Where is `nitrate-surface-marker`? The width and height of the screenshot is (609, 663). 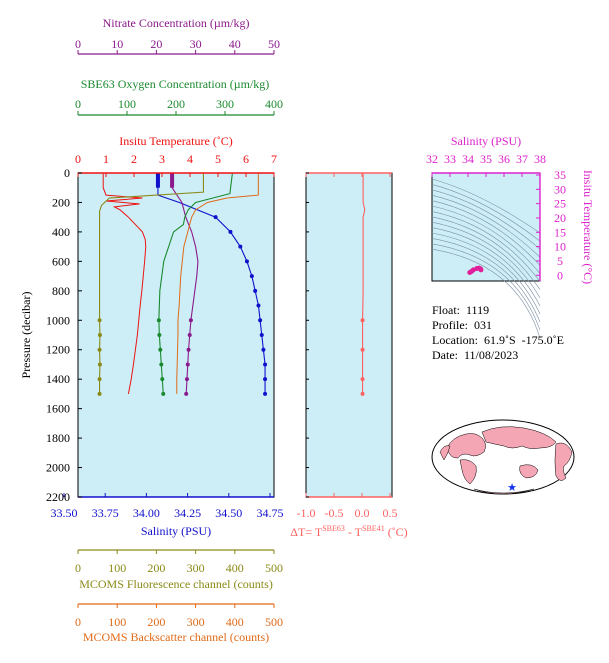 nitrate-surface-marker is located at coordinates (172, 180).